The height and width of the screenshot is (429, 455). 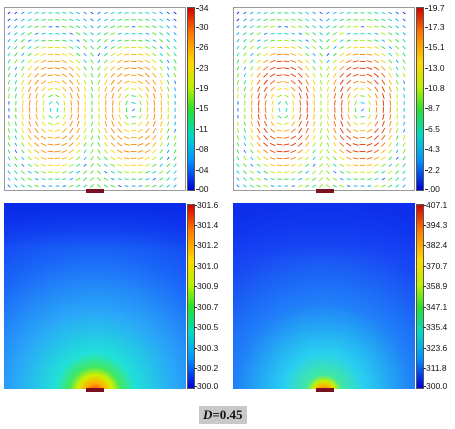 What do you see at coordinates (206, 286) in the screenshot?
I see `colorbar-tick: 300.9` at bounding box center [206, 286].